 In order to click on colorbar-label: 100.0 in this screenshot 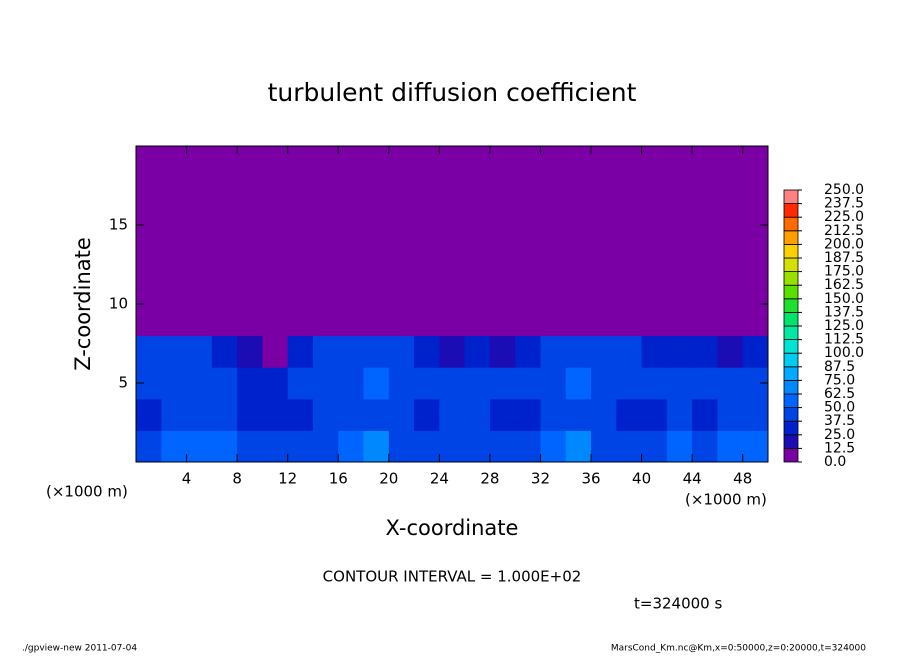, I will do `click(844, 353)`.